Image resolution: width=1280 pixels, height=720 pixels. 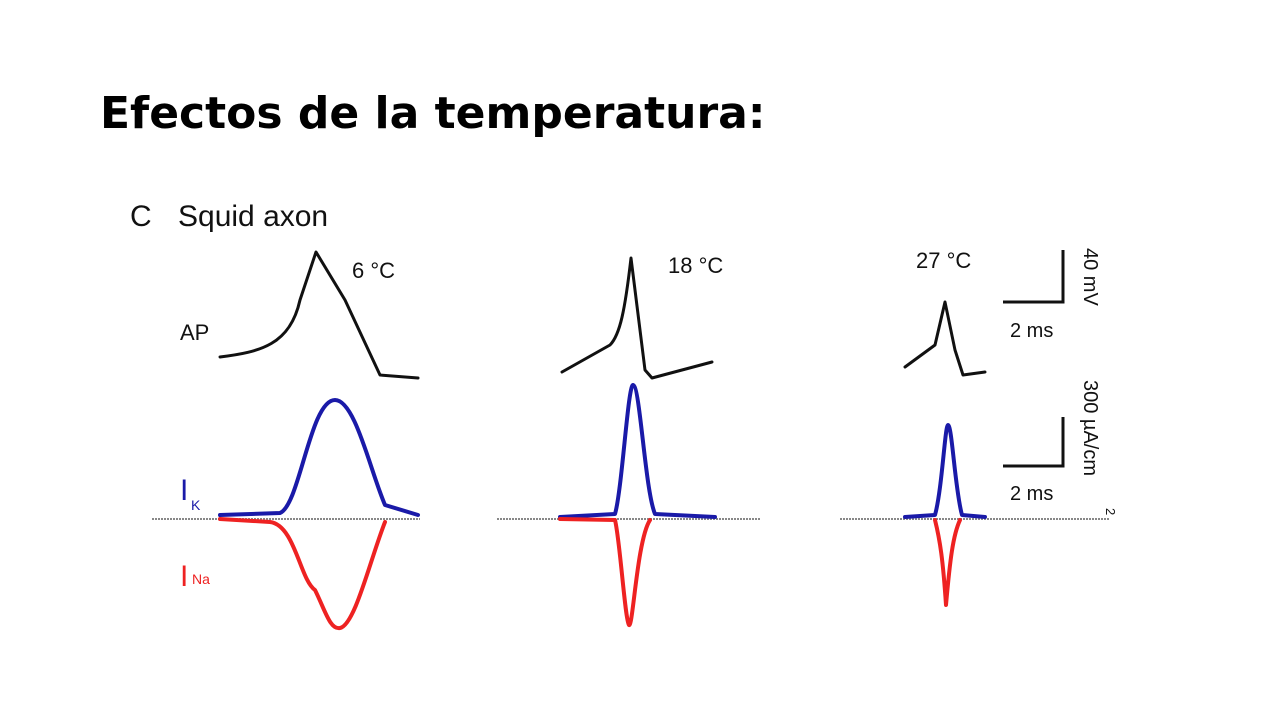 What do you see at coordinates (141, 216) in the screenshot?
I see `panel-letter: C` at bounding box center [141, 216].